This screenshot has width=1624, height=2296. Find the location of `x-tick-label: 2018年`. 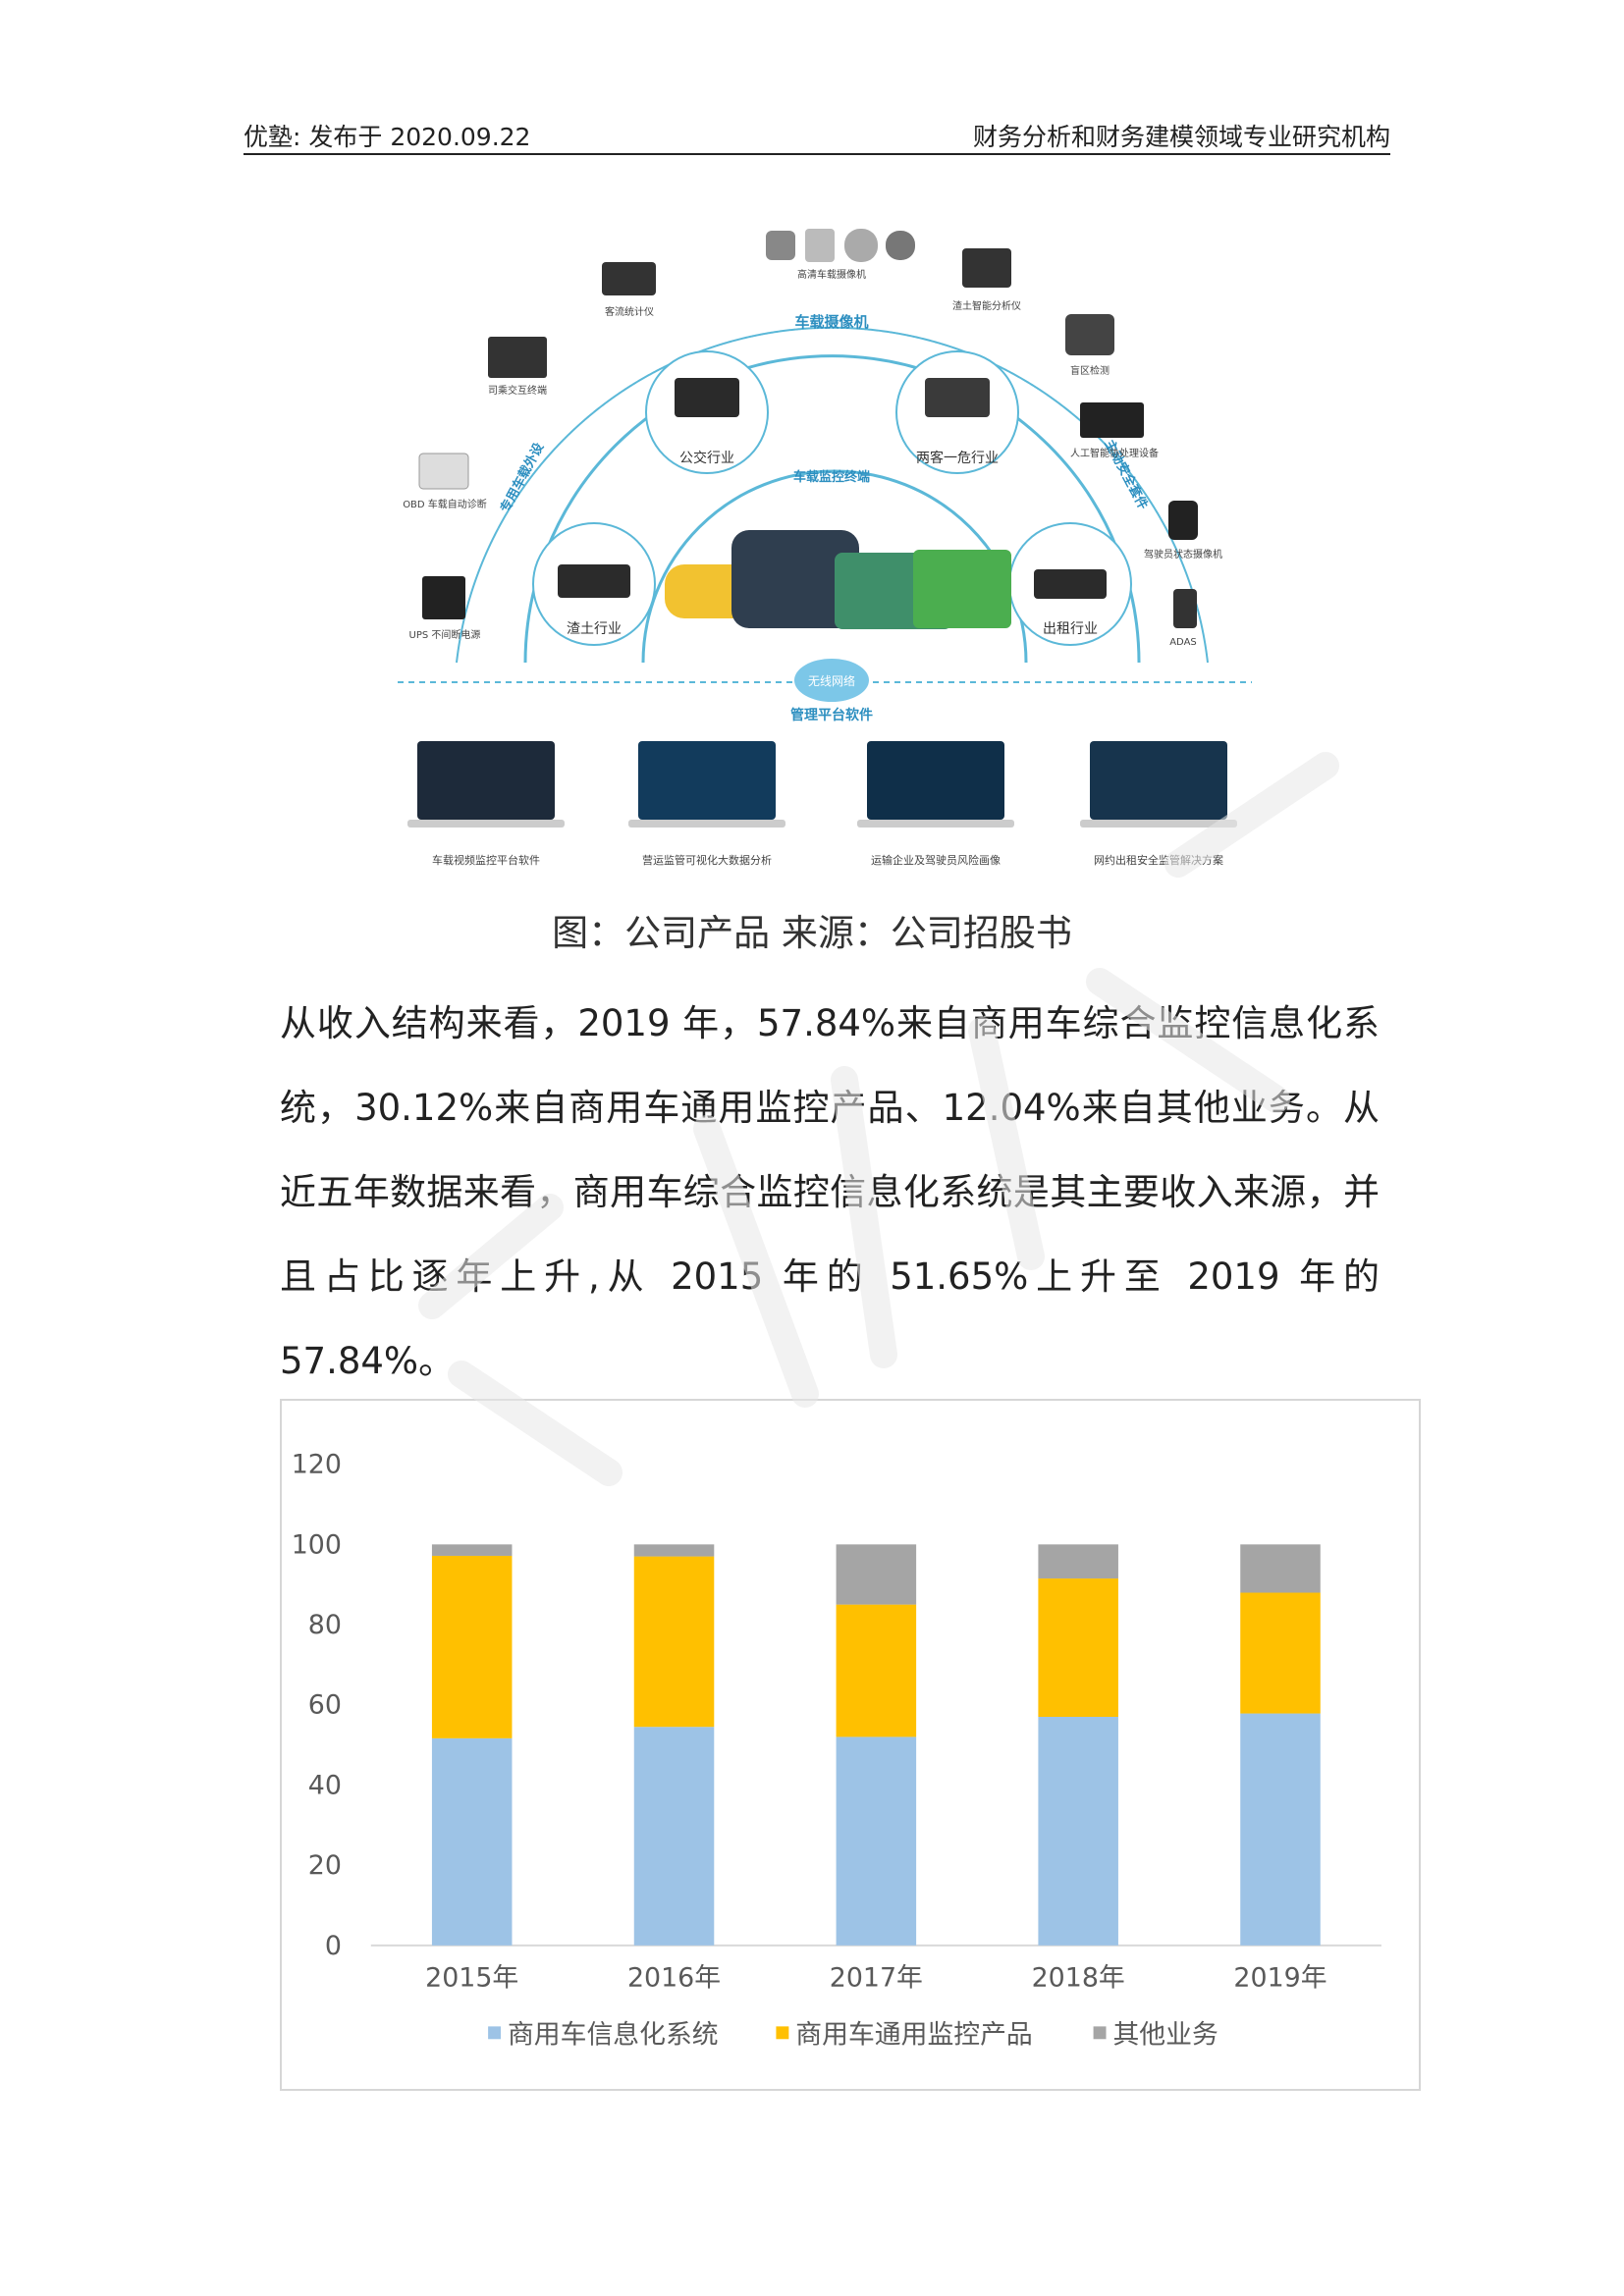

x-tick-label: 2018年 is located at coordinates (1078, 1978).